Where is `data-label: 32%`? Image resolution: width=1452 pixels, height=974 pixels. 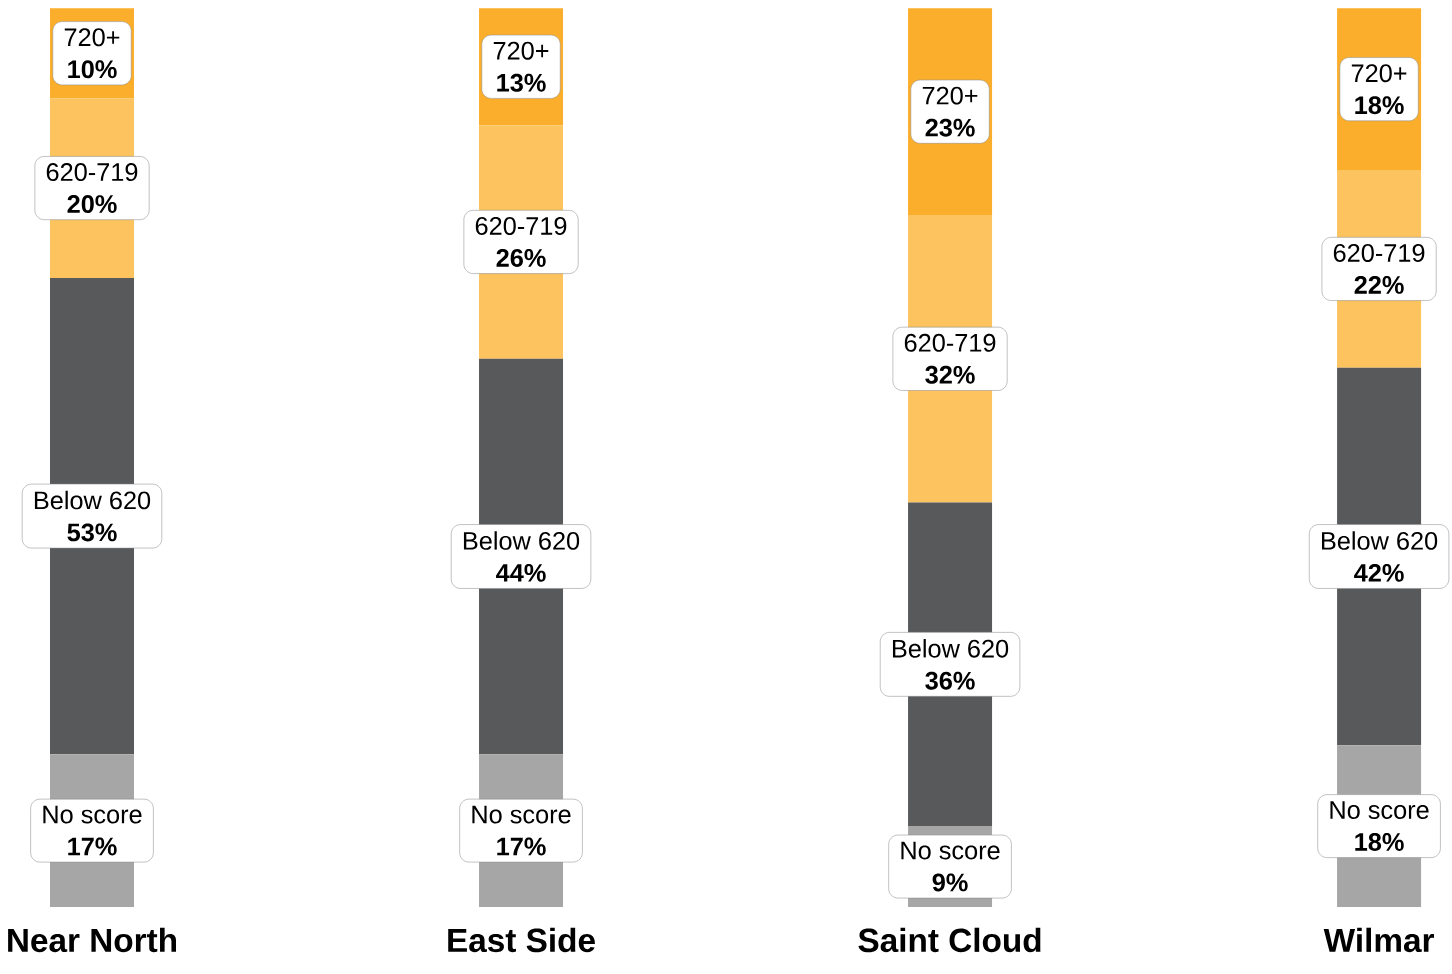
data-label: 32% is located at coordinates (950, 374).